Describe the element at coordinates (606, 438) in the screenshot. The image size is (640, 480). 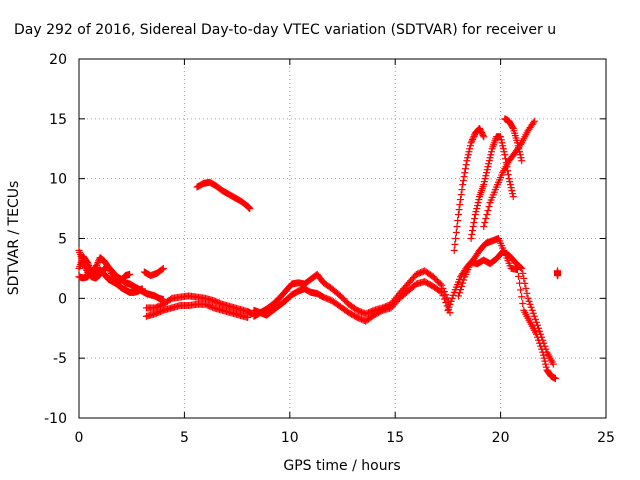
I see `x-tick-label: 25` at that location.